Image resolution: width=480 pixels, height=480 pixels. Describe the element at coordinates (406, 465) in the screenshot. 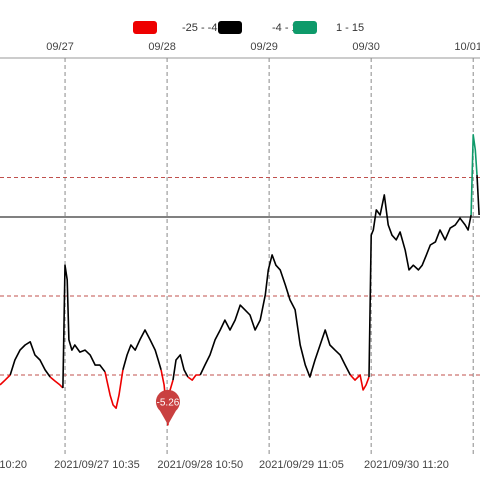

I see `x-tick-label: 2021/09/30 11:20` at that location.